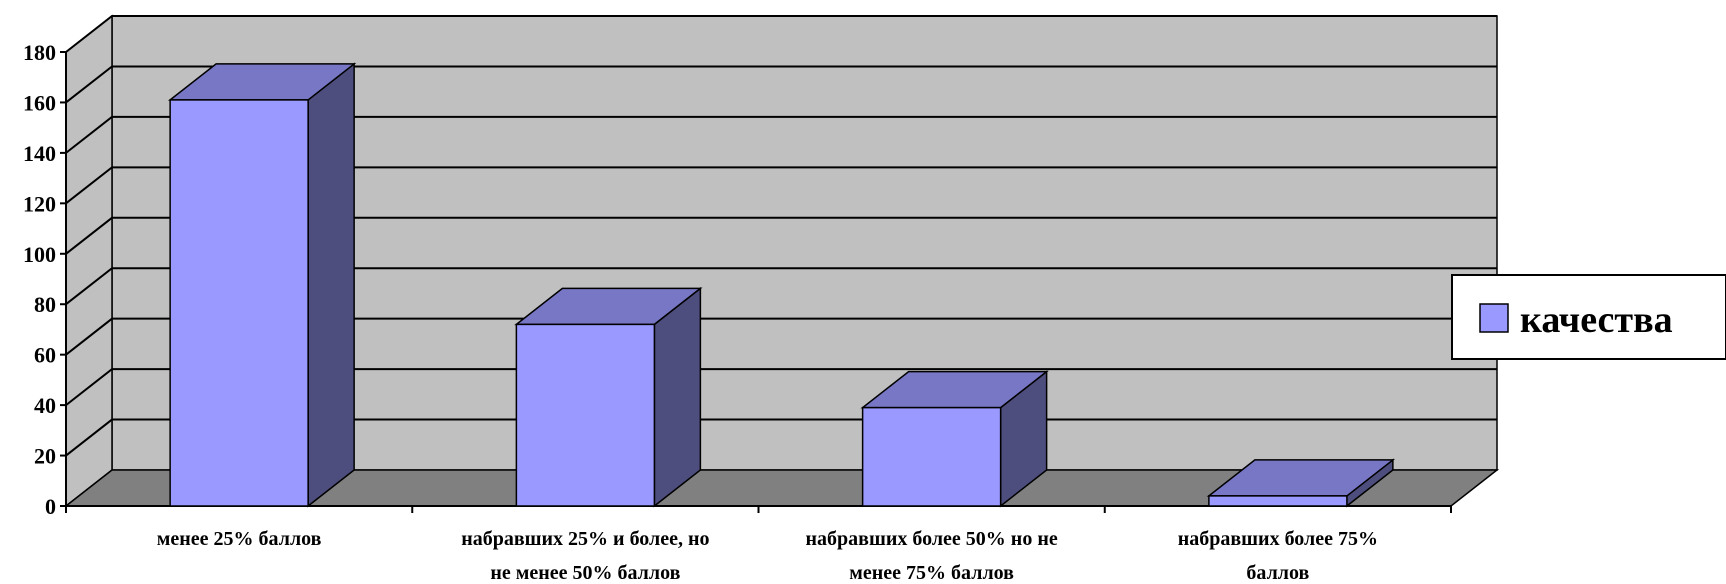 This screenshot has width=1726, height=584. What do you see at coordinates (44, 279) in the screenshot?
I see `y-axis-ticks: 0 20 40 60 80 100 120 140 160 180` at bounding box center [44, 279].